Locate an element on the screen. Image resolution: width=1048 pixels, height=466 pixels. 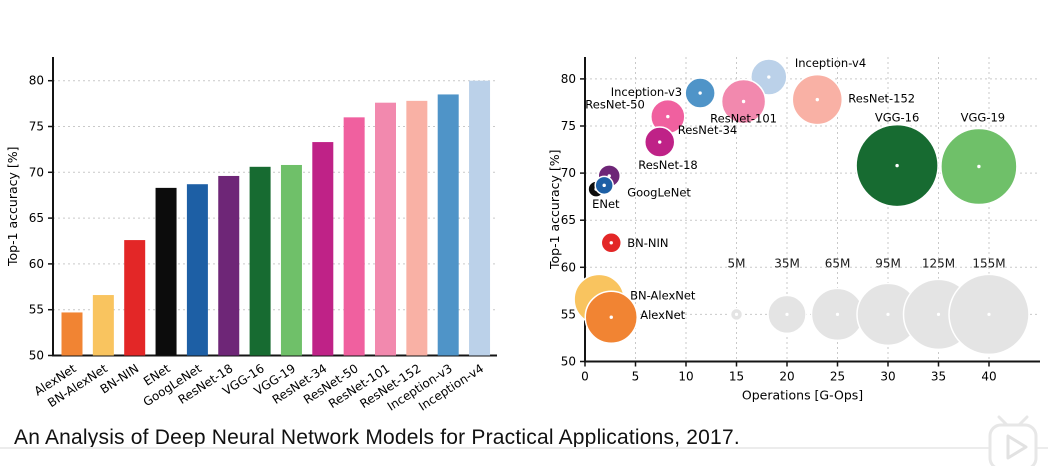
right-x-tick: 35 is located at coordinates (938, 377).